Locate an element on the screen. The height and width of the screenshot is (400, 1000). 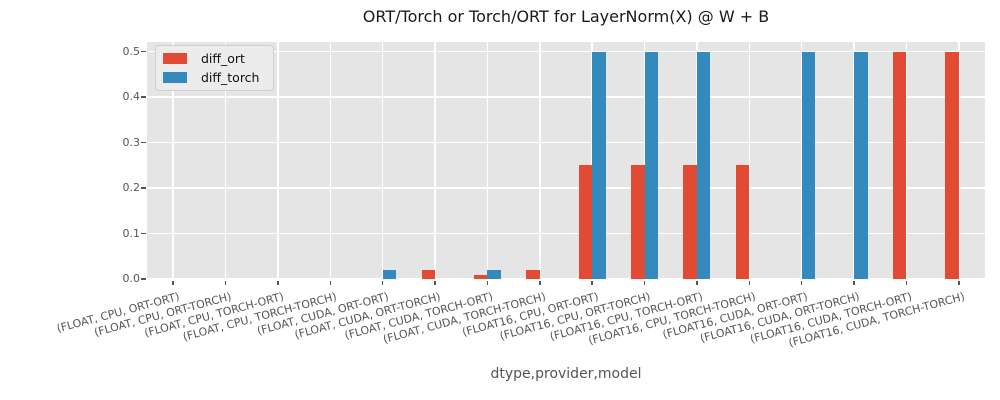
legend-item-diff-ort: diff_ort is located at coordinates (211, 58).